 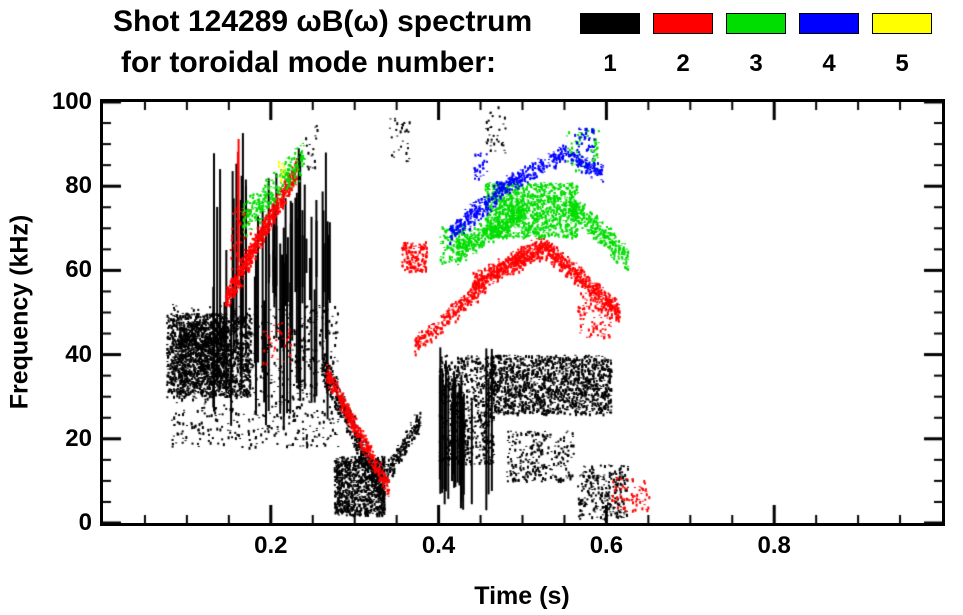 I want to click on legend-label-1: 1, so click(x=610, y=63).